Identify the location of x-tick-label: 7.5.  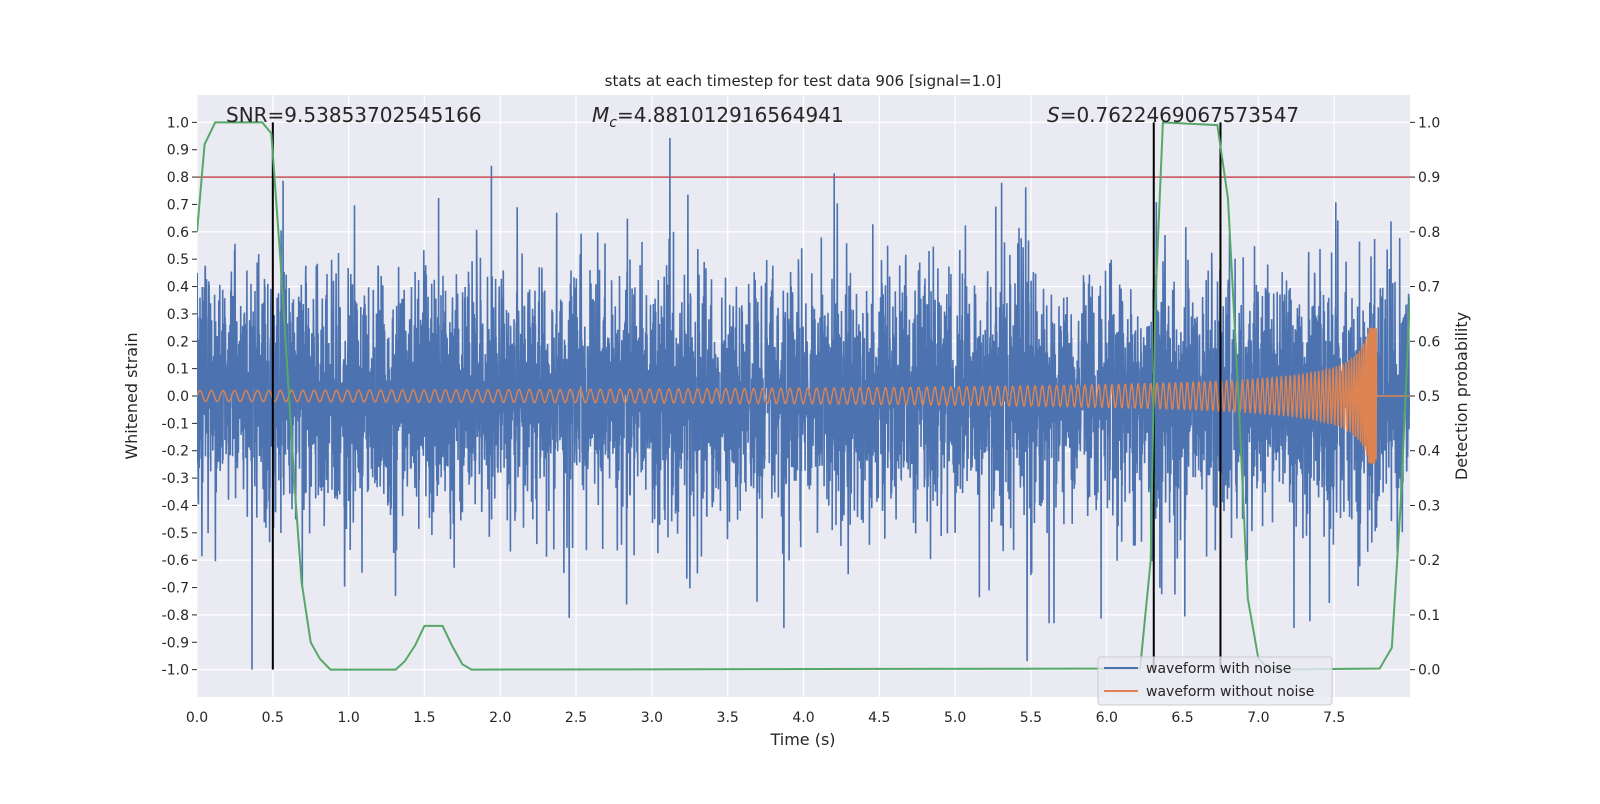
(1334, 718).